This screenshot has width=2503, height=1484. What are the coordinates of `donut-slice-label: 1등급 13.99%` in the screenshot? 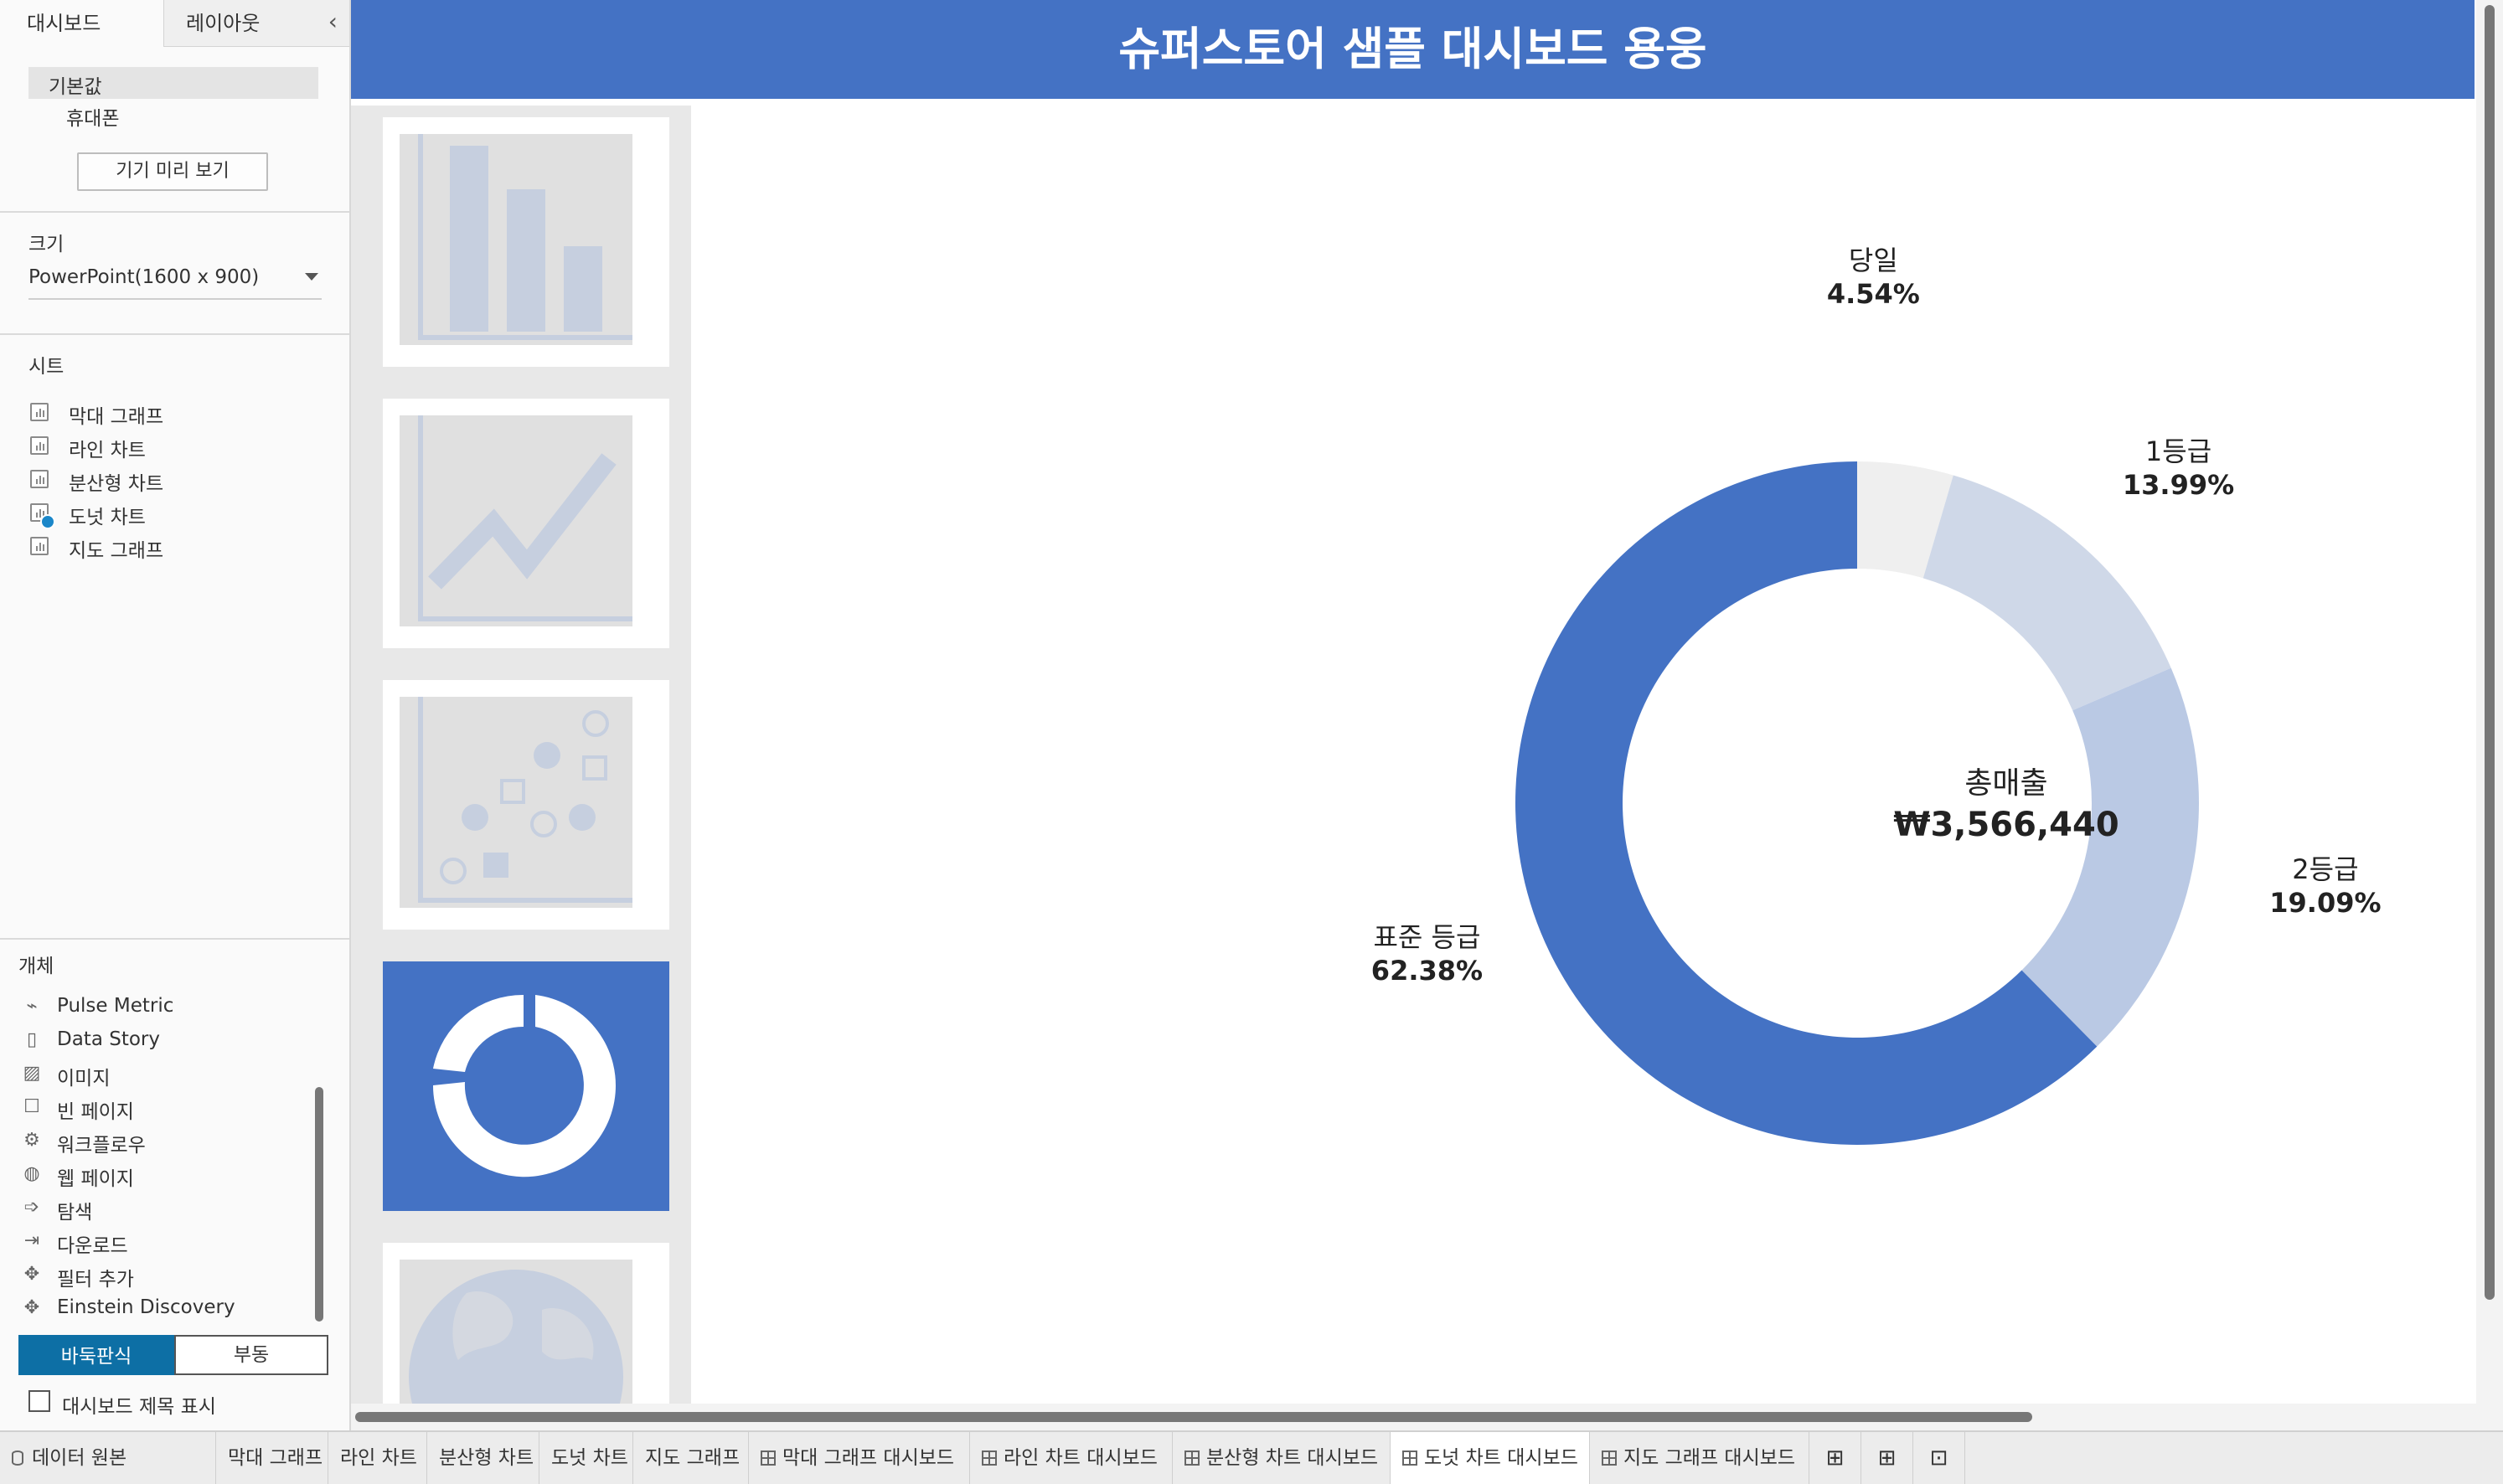 It's located at (2179, 465).